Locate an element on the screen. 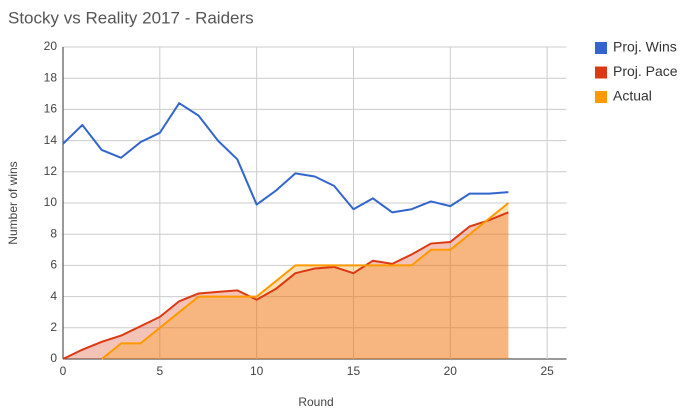  x-tick-label: 15 is located at coordinates (354, 371).